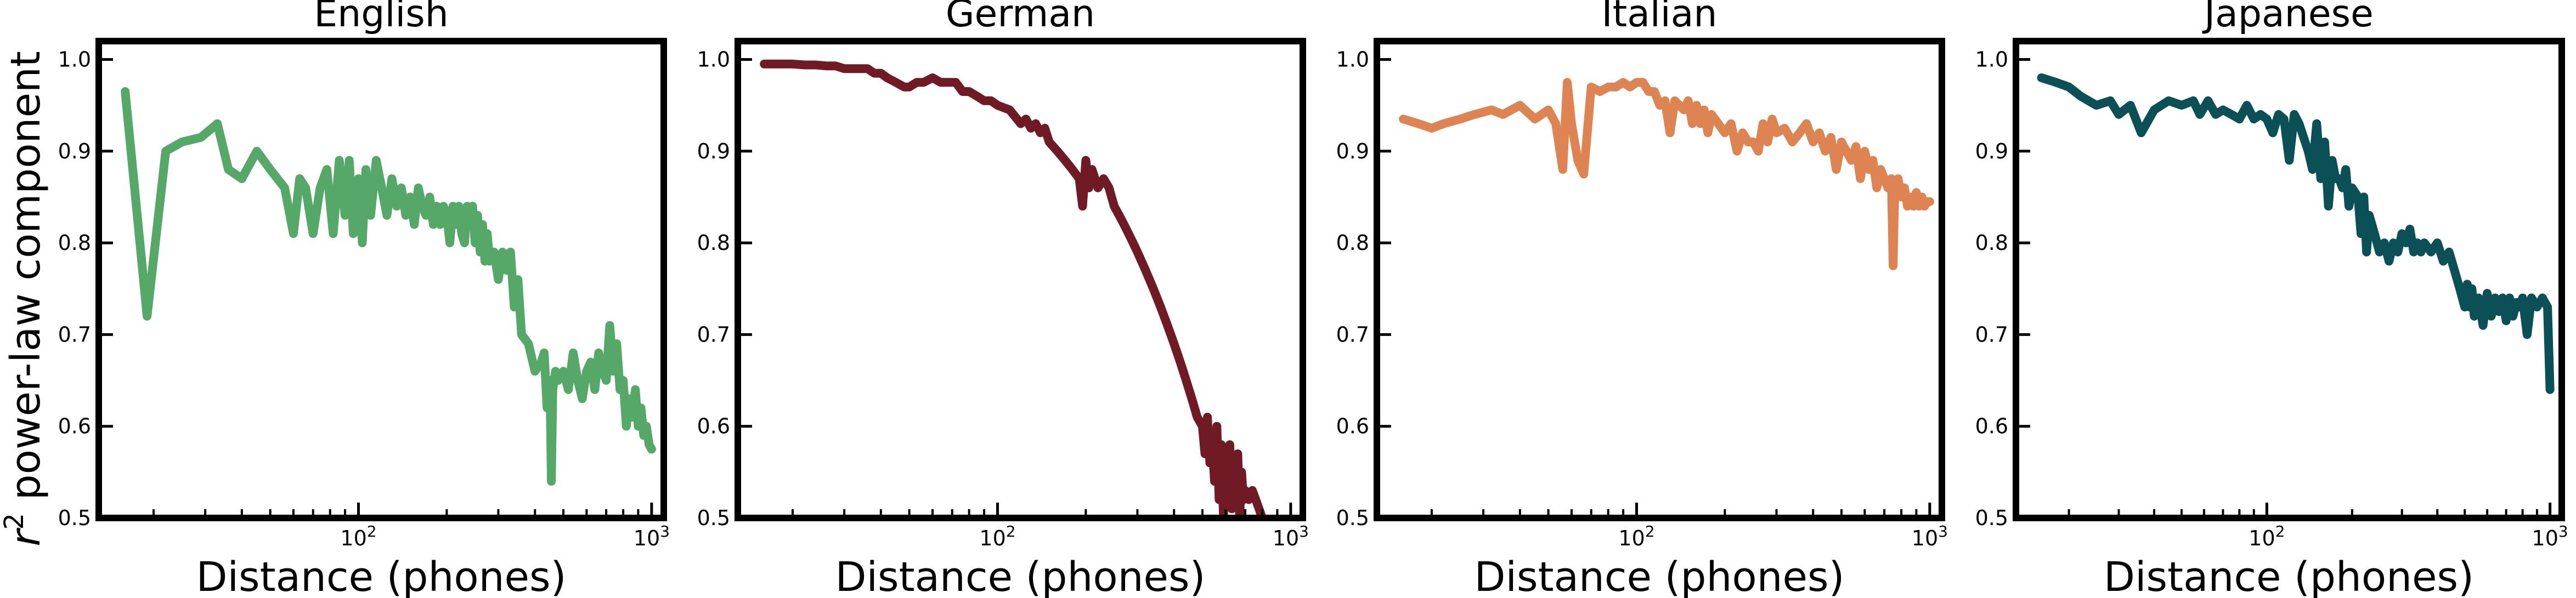 Image resolution: width=2576 pixels, height=598 pixels. What do you see at coordinates (25, 536) in the screenshot?
I see `y-axis-label-var: r` at bounding box center [25, 536].